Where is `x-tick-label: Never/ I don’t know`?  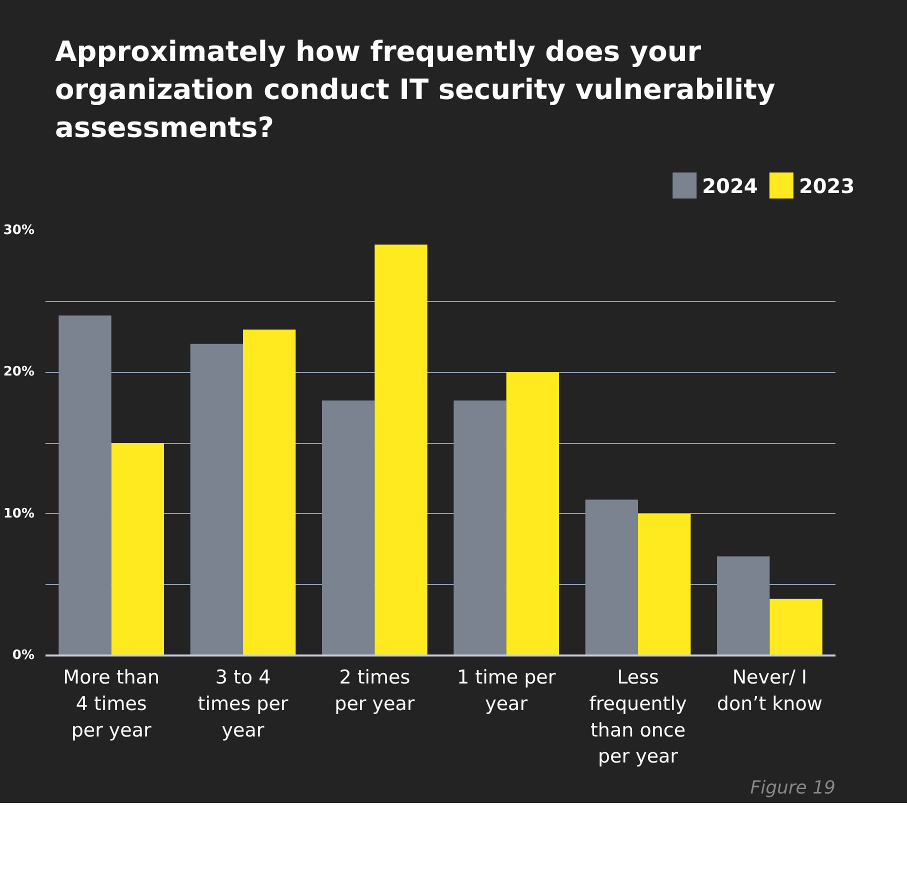
x-tick-label: Never/ I don’t know is located at coordinates (769, 690).